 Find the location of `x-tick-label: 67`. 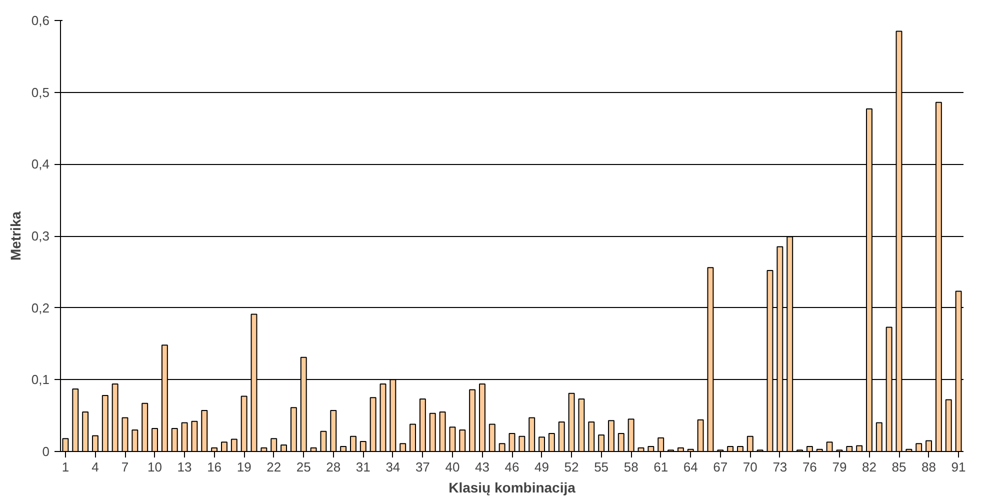

x-tick-label: 67 is located at coordinates (720, 467).